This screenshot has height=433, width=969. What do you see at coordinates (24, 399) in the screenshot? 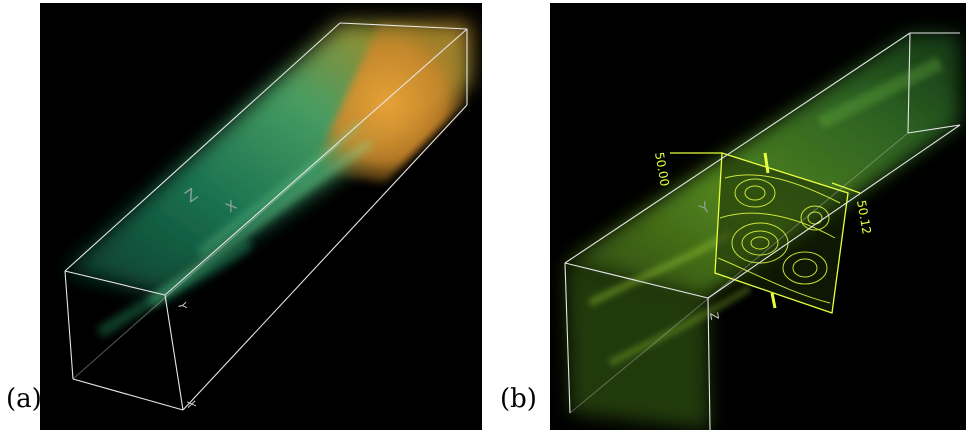
I see `panel-a-label: (a)` at bounding box center [24, 399].